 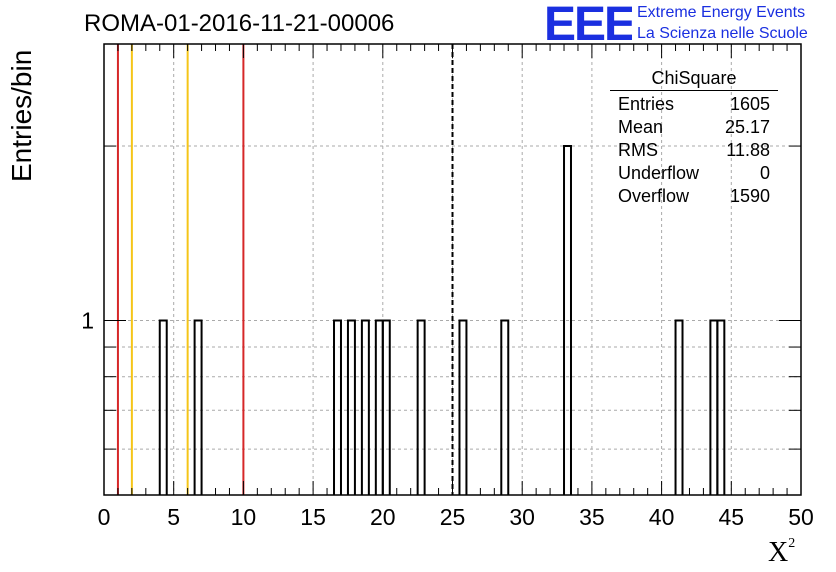 I want to click on x-tick-label: 35, so click(x=592, y=517).